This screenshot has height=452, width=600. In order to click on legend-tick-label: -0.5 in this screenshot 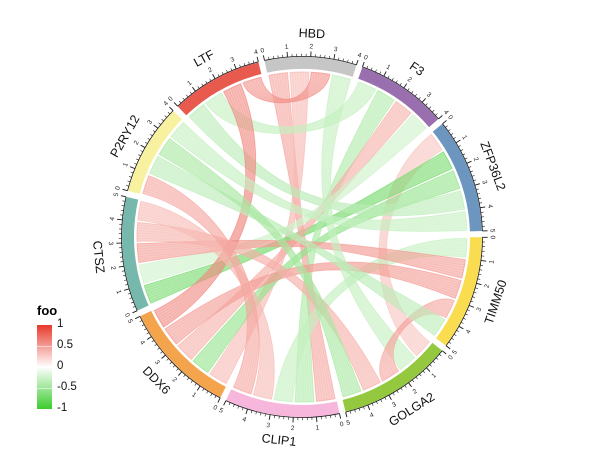, I will do `click(67, 387)`.